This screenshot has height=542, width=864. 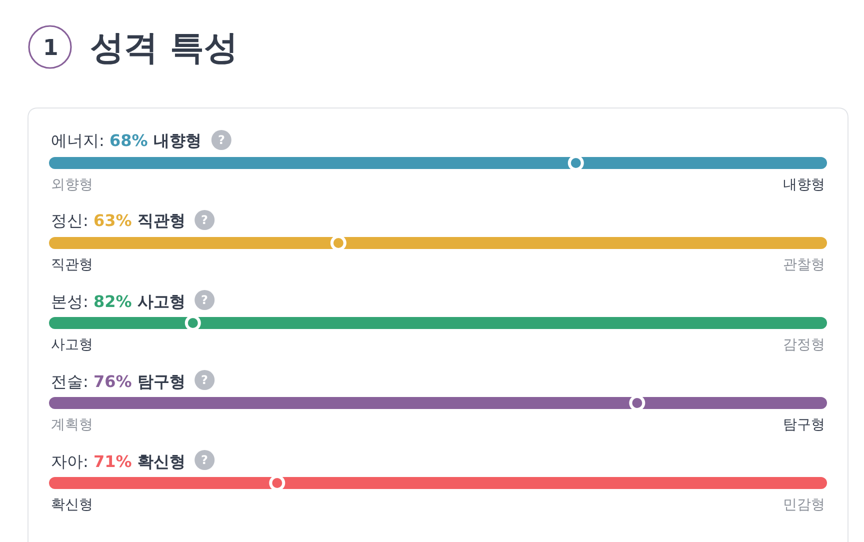 What do you see at coordinates (112, 301) in the screenshot?
I see `data-label: 82%` at bounding box center [112, 301].